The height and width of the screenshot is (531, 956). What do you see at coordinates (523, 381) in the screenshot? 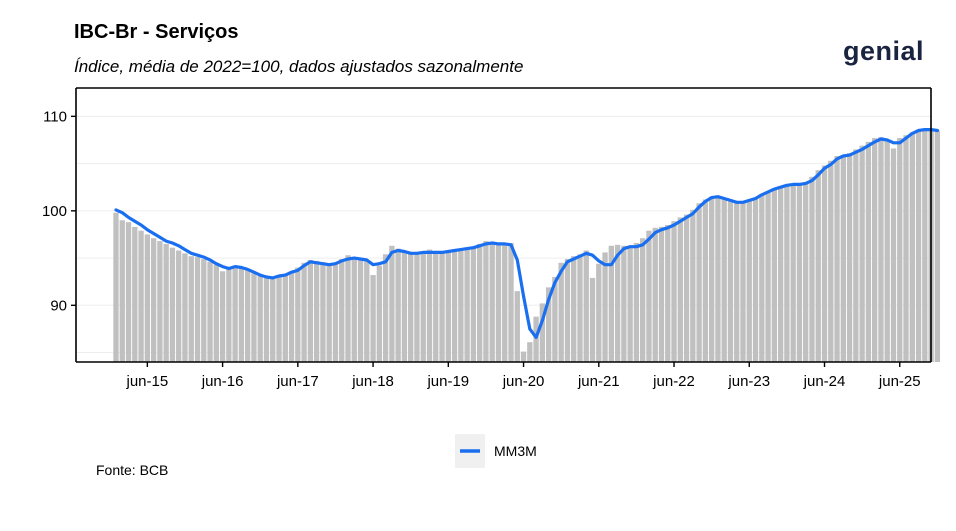
I see `x-tick-label: jun-20` at bounding box center [523, 381].